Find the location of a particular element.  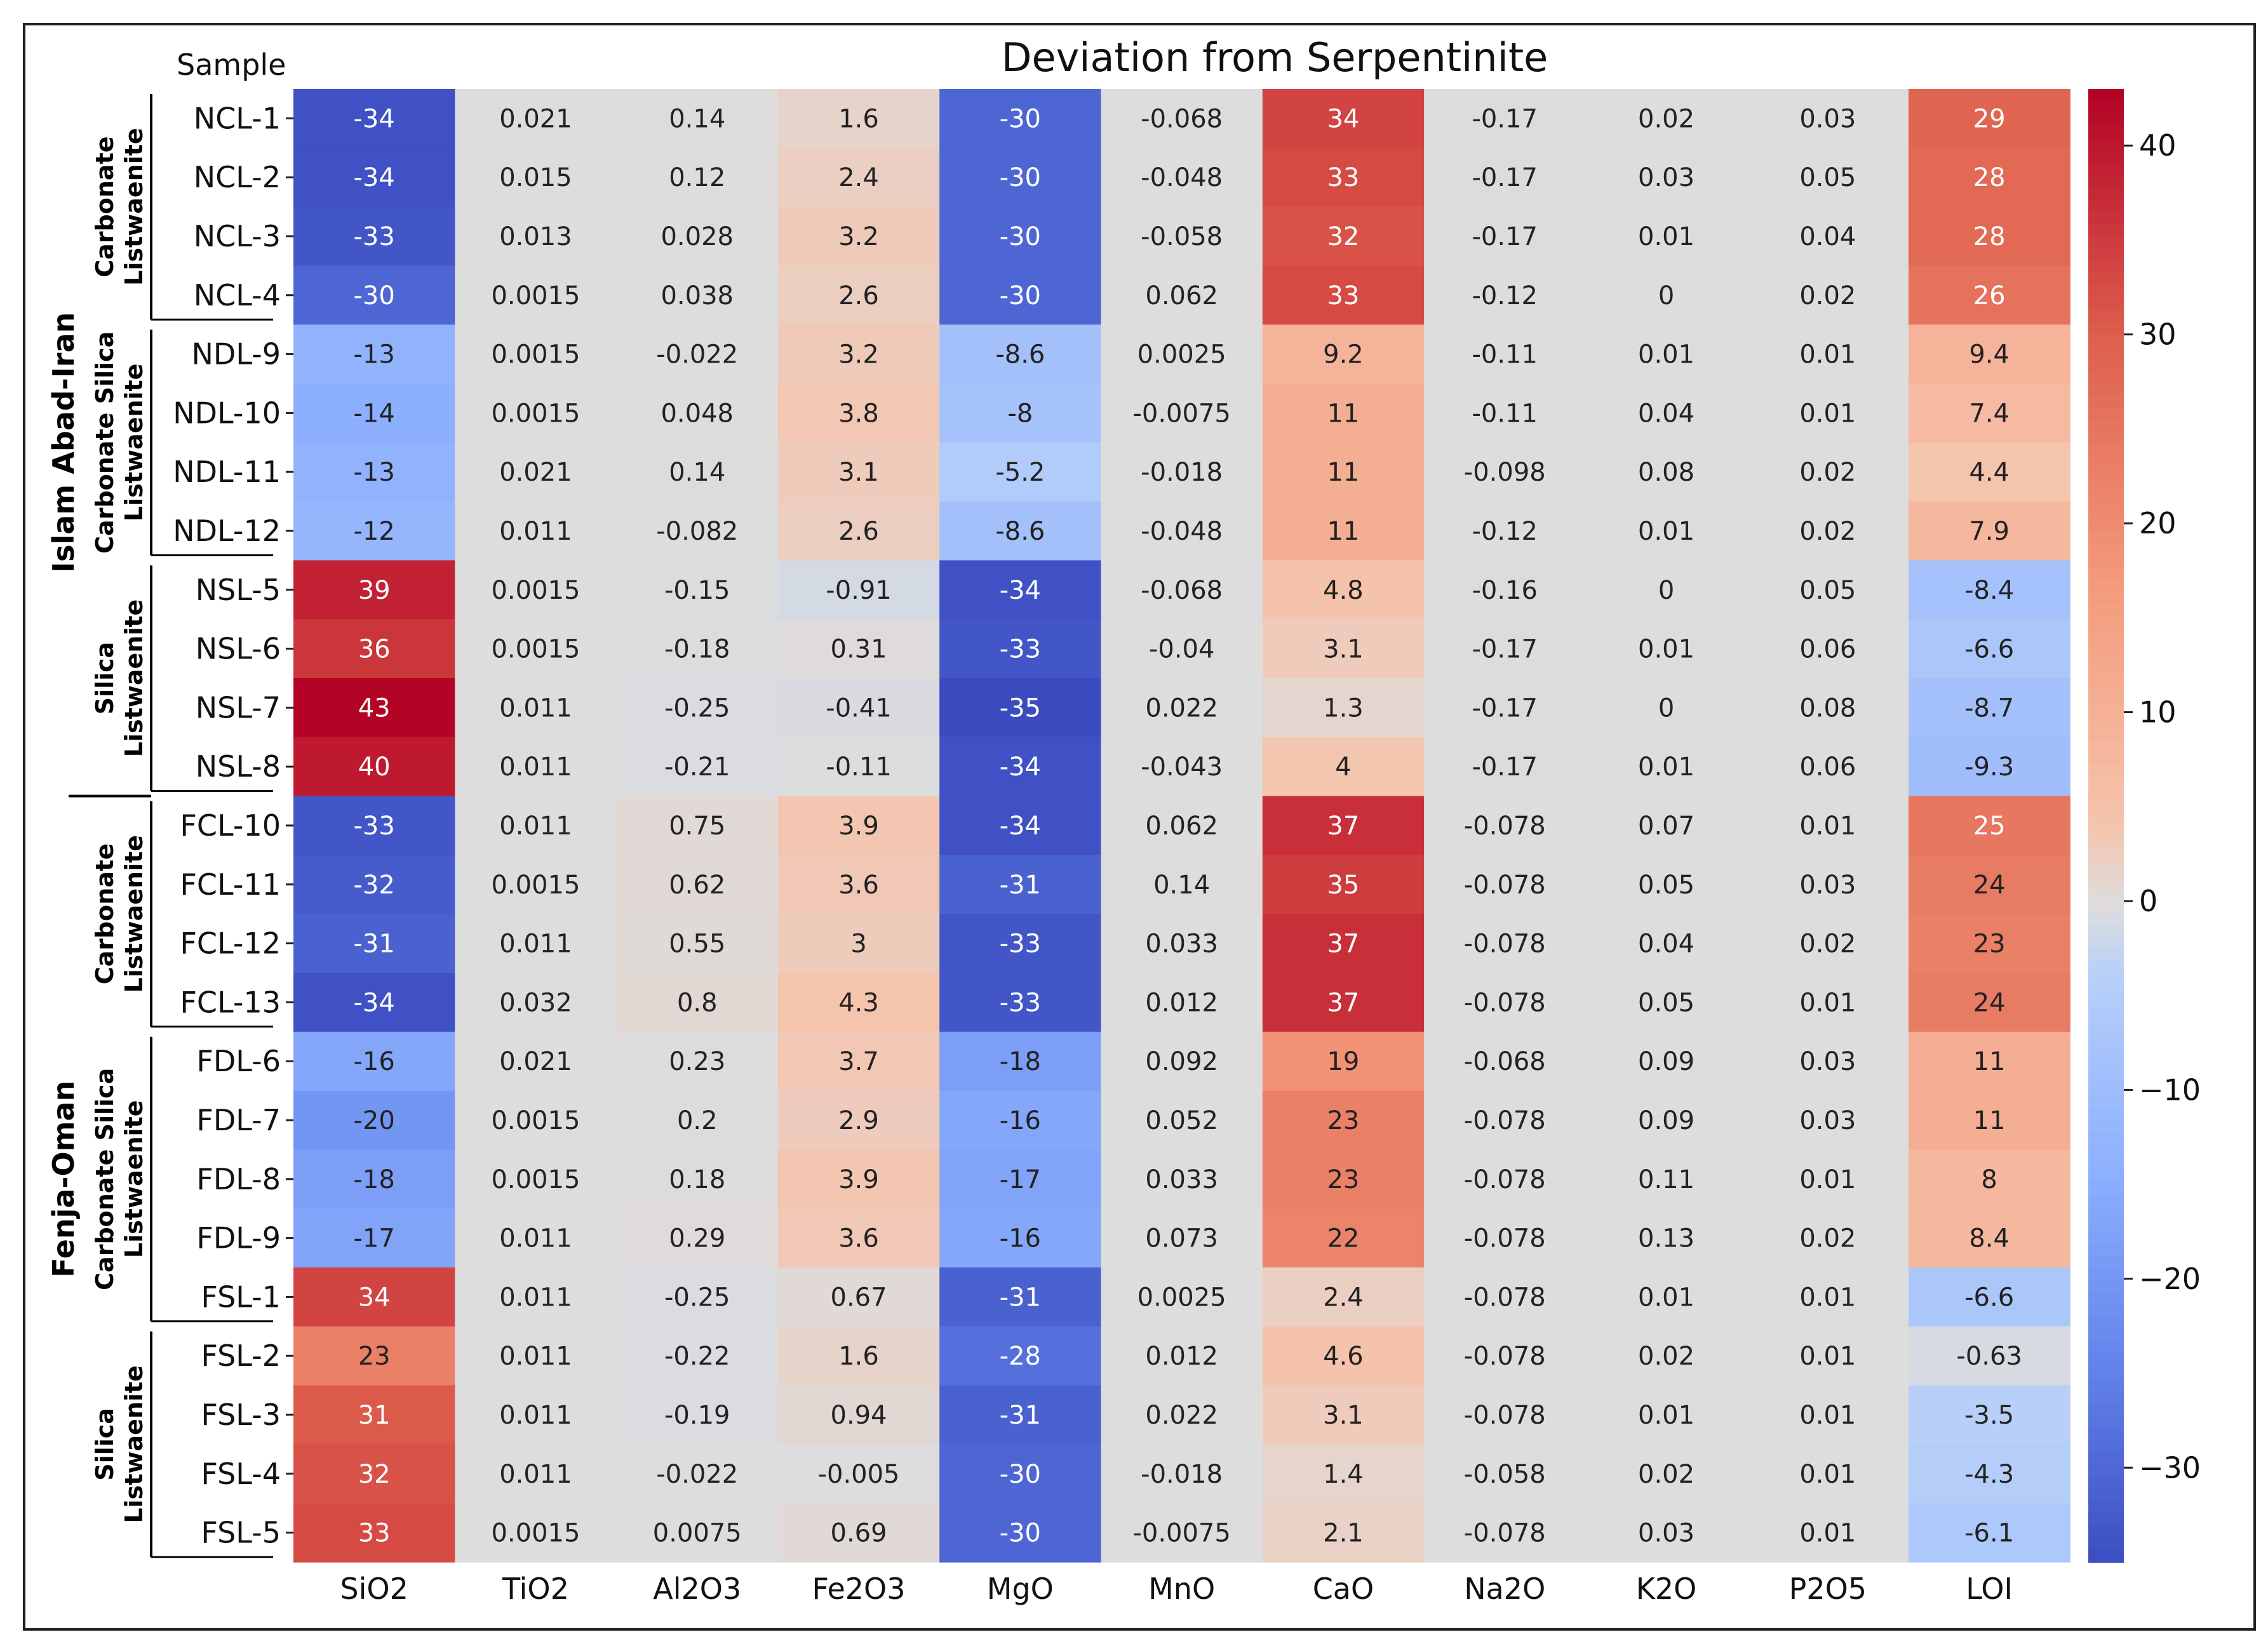

row-tick-label: FSL-4 is located at coordinates (241, 1474).